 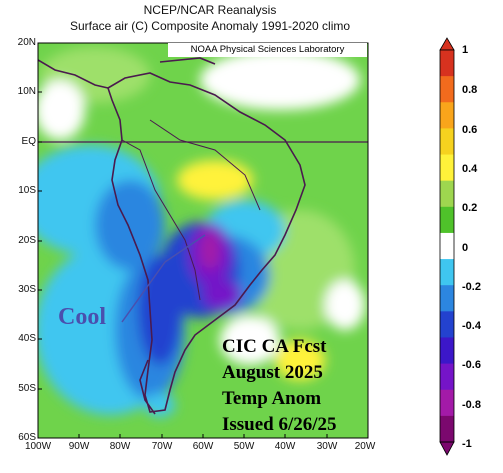 I want to click on colorbar-label: -0.8, so click(x=471, y=405).